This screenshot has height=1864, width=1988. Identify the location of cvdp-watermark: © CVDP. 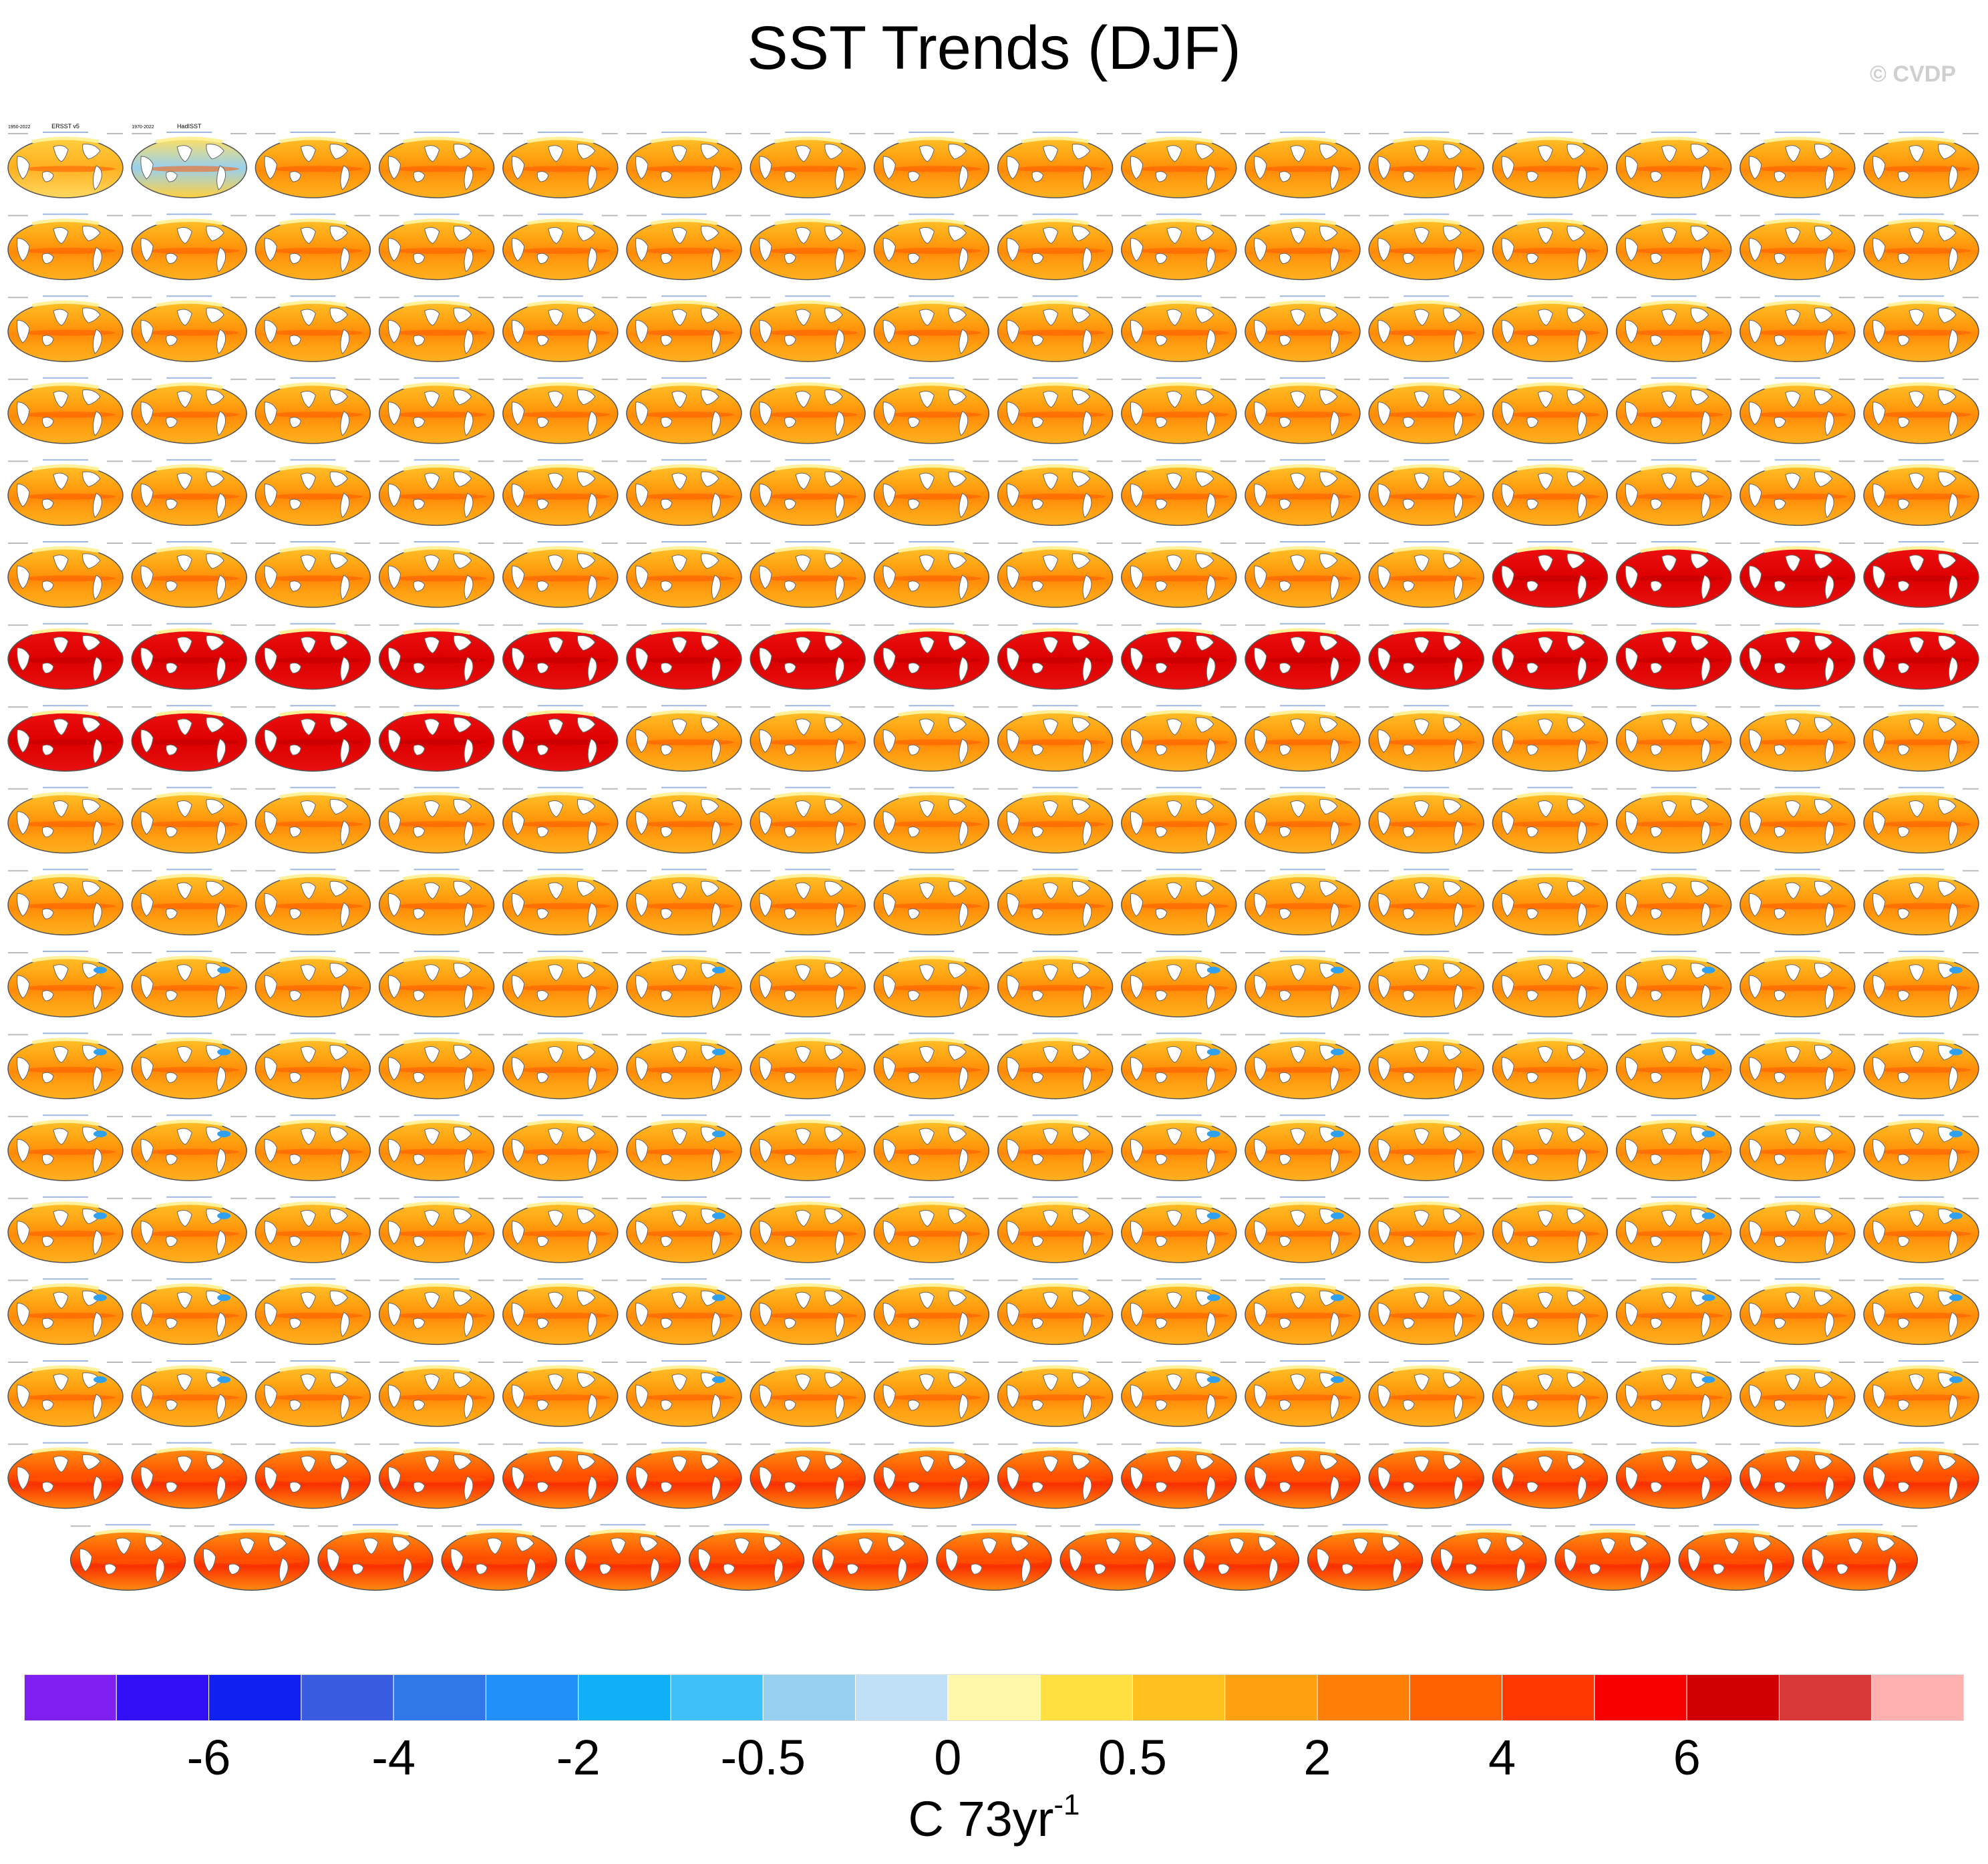
(1913, 74).